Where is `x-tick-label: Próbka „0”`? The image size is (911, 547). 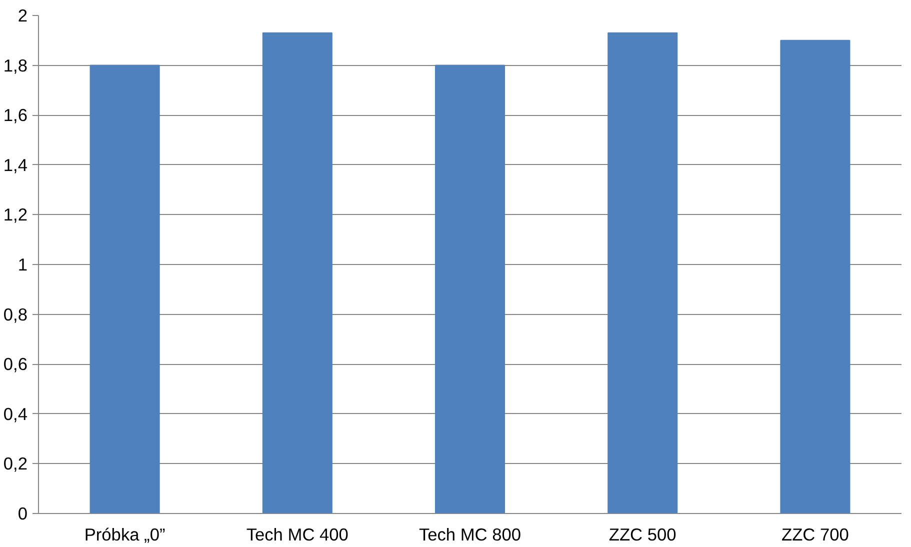
x-tick-label: Próbka „0” is located at coordinates (125, 534).